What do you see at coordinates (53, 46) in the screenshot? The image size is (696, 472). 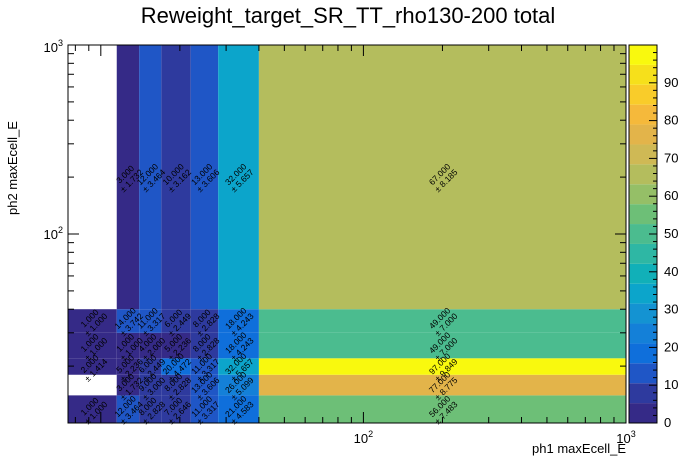 I see `y-tick-label: 10³` at bounding box center [53, 46].